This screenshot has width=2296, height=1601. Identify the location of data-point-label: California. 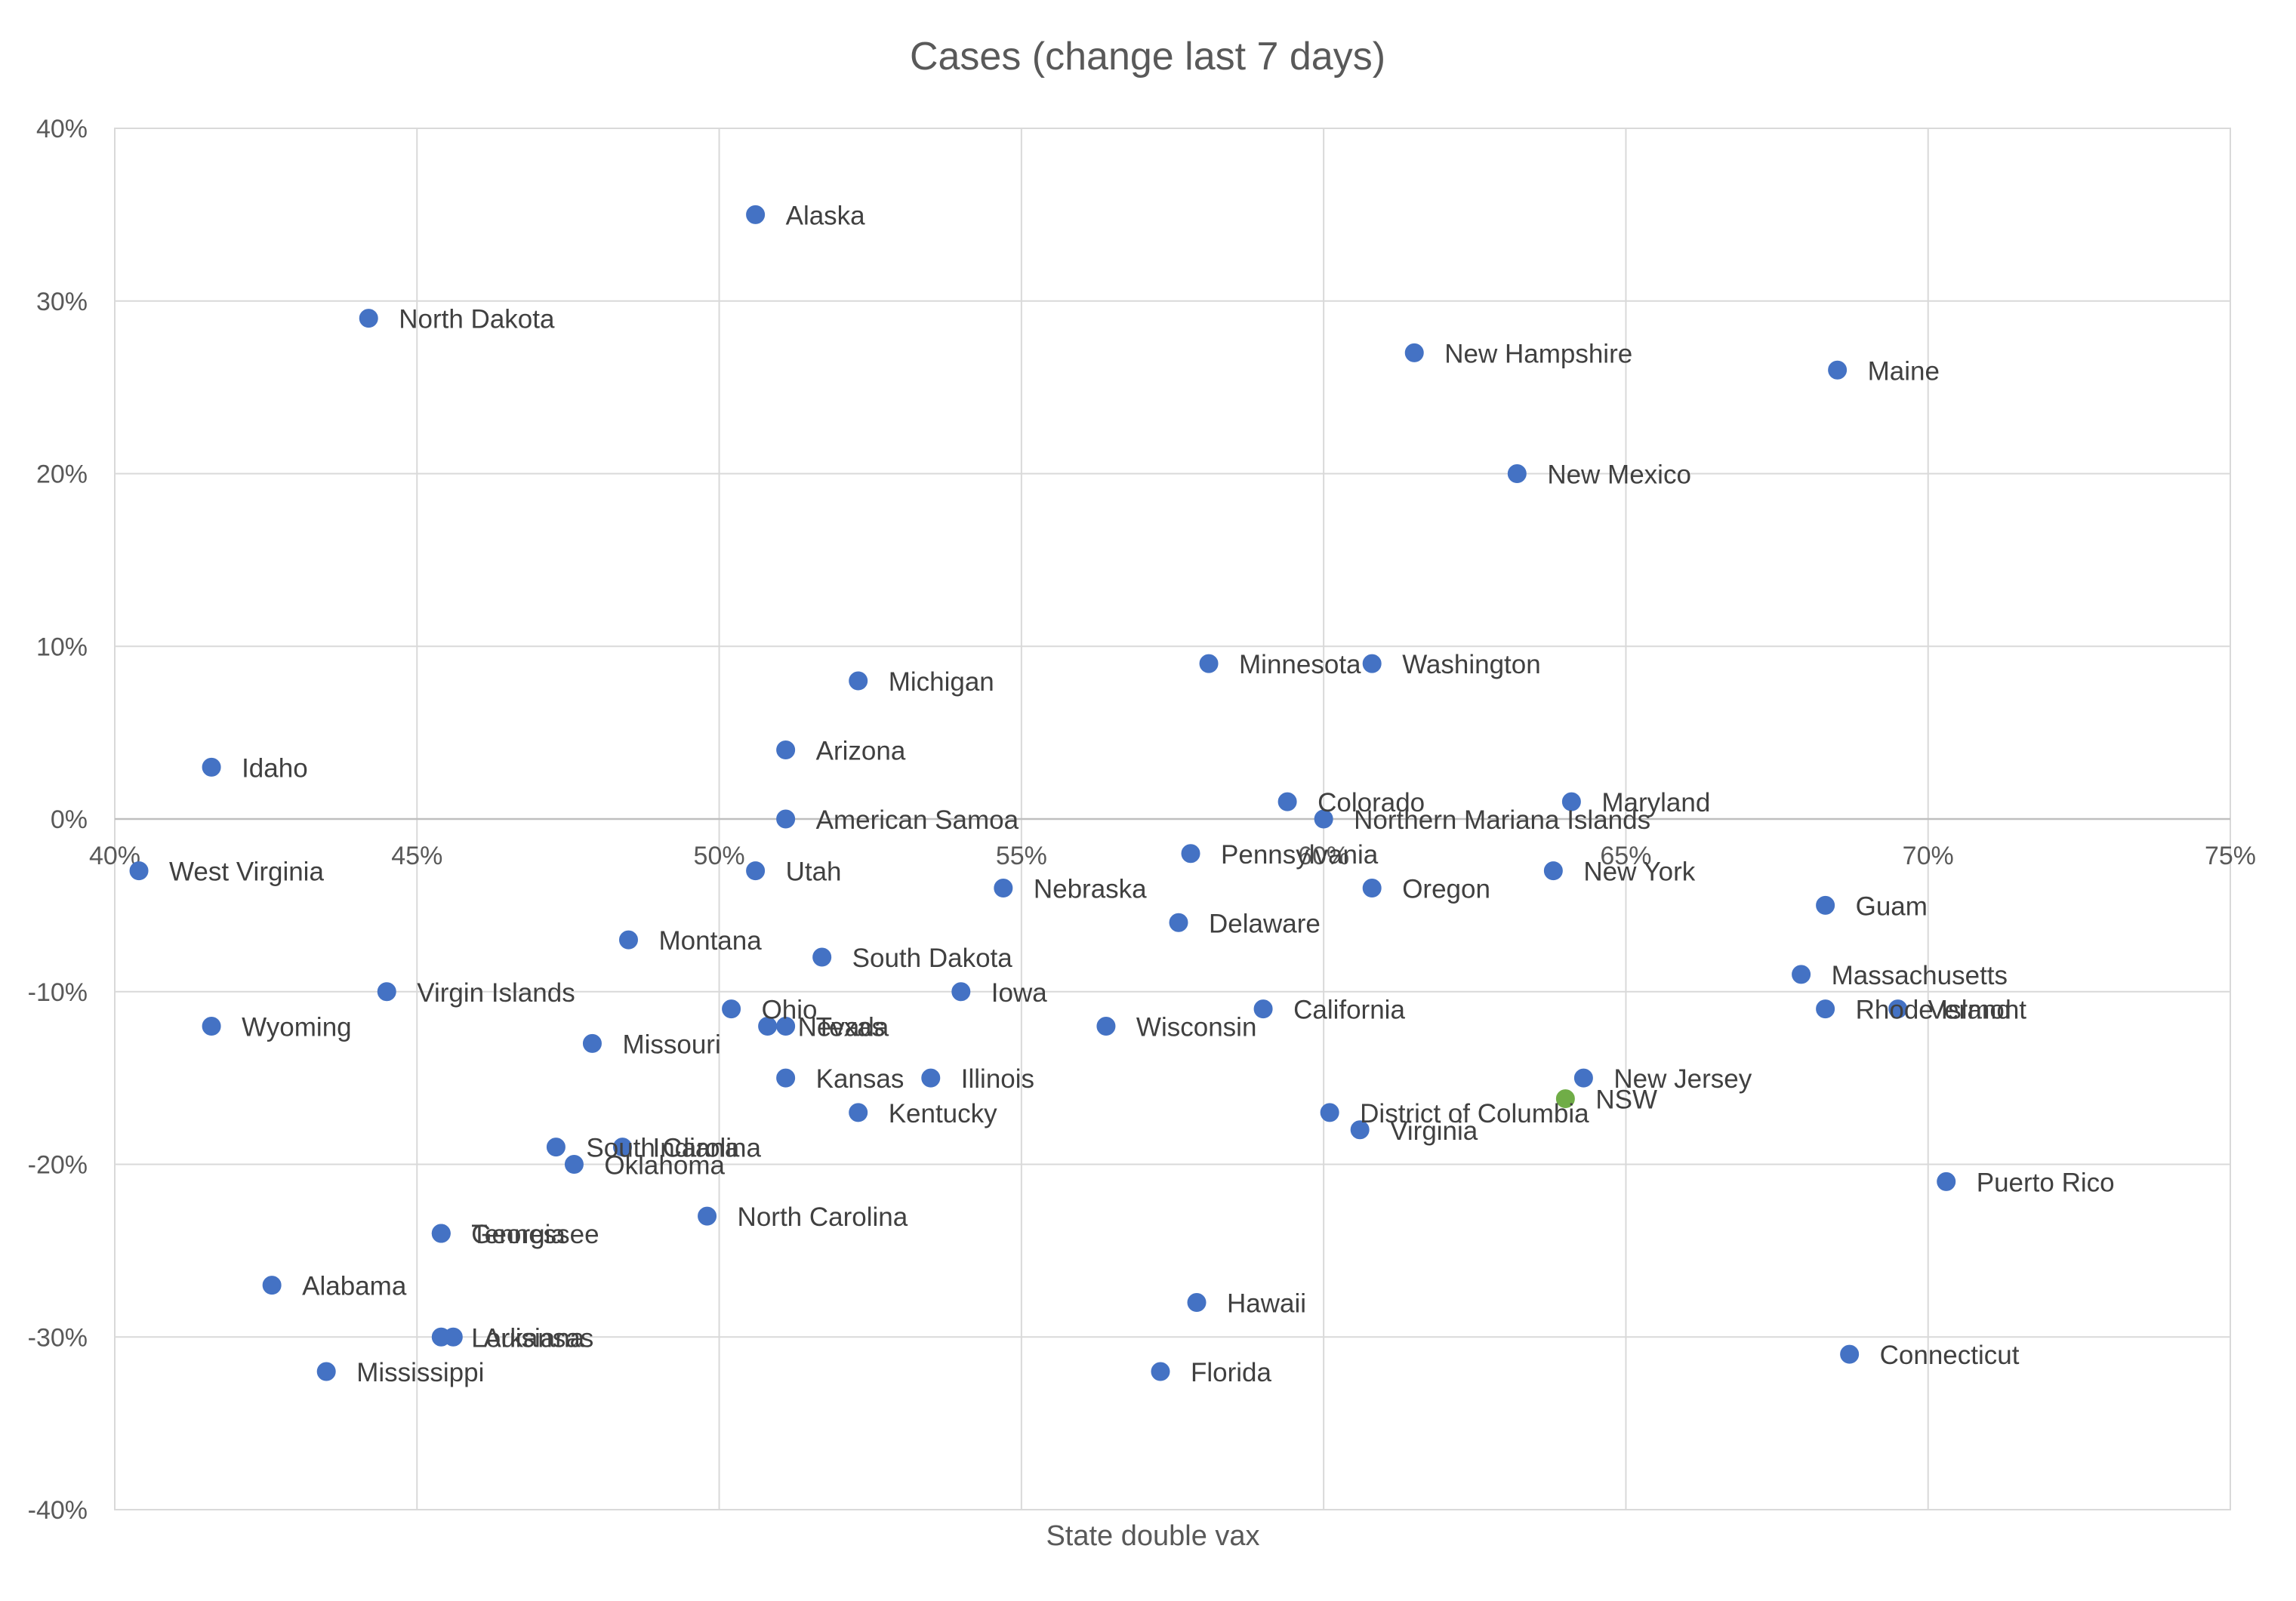
(1349, 1011).